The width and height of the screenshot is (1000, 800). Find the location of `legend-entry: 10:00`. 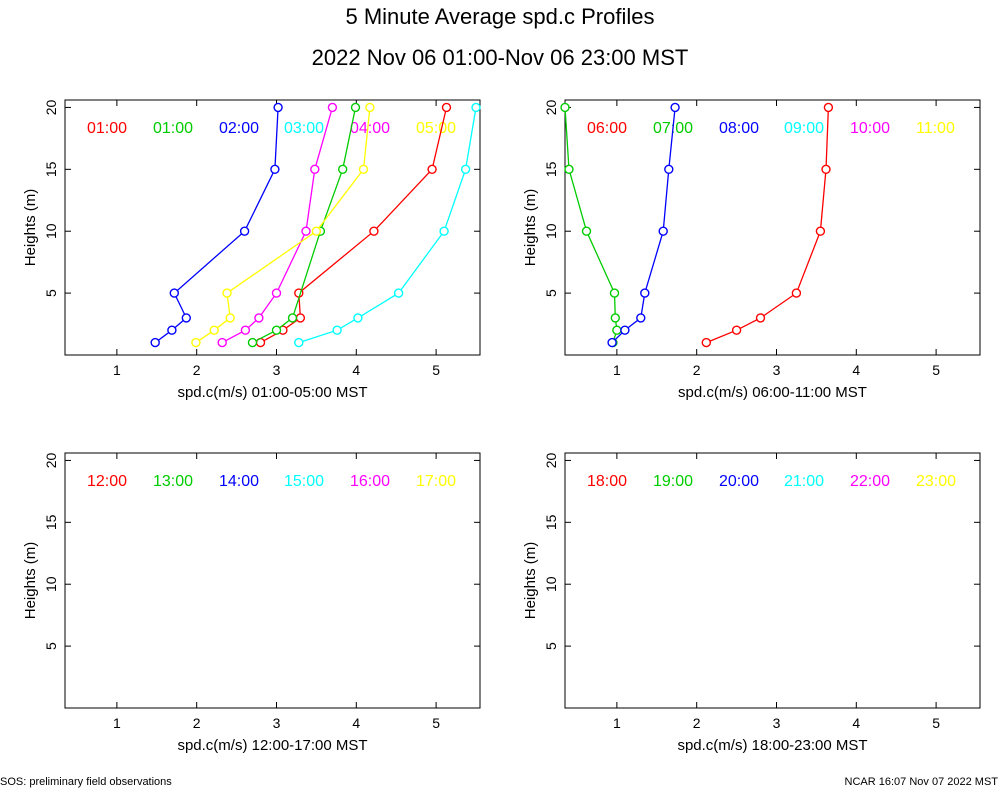

legend-entry: 10:00 is located at coordinates (870, 128).